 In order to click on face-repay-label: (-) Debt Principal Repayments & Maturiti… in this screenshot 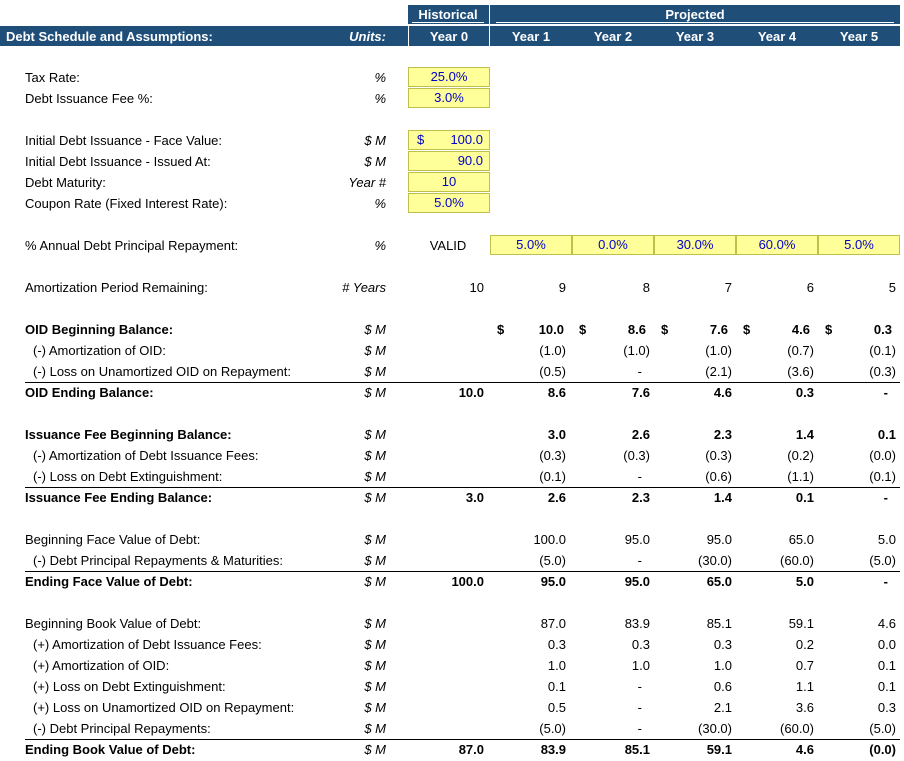, I will do `click(158, 560)`.